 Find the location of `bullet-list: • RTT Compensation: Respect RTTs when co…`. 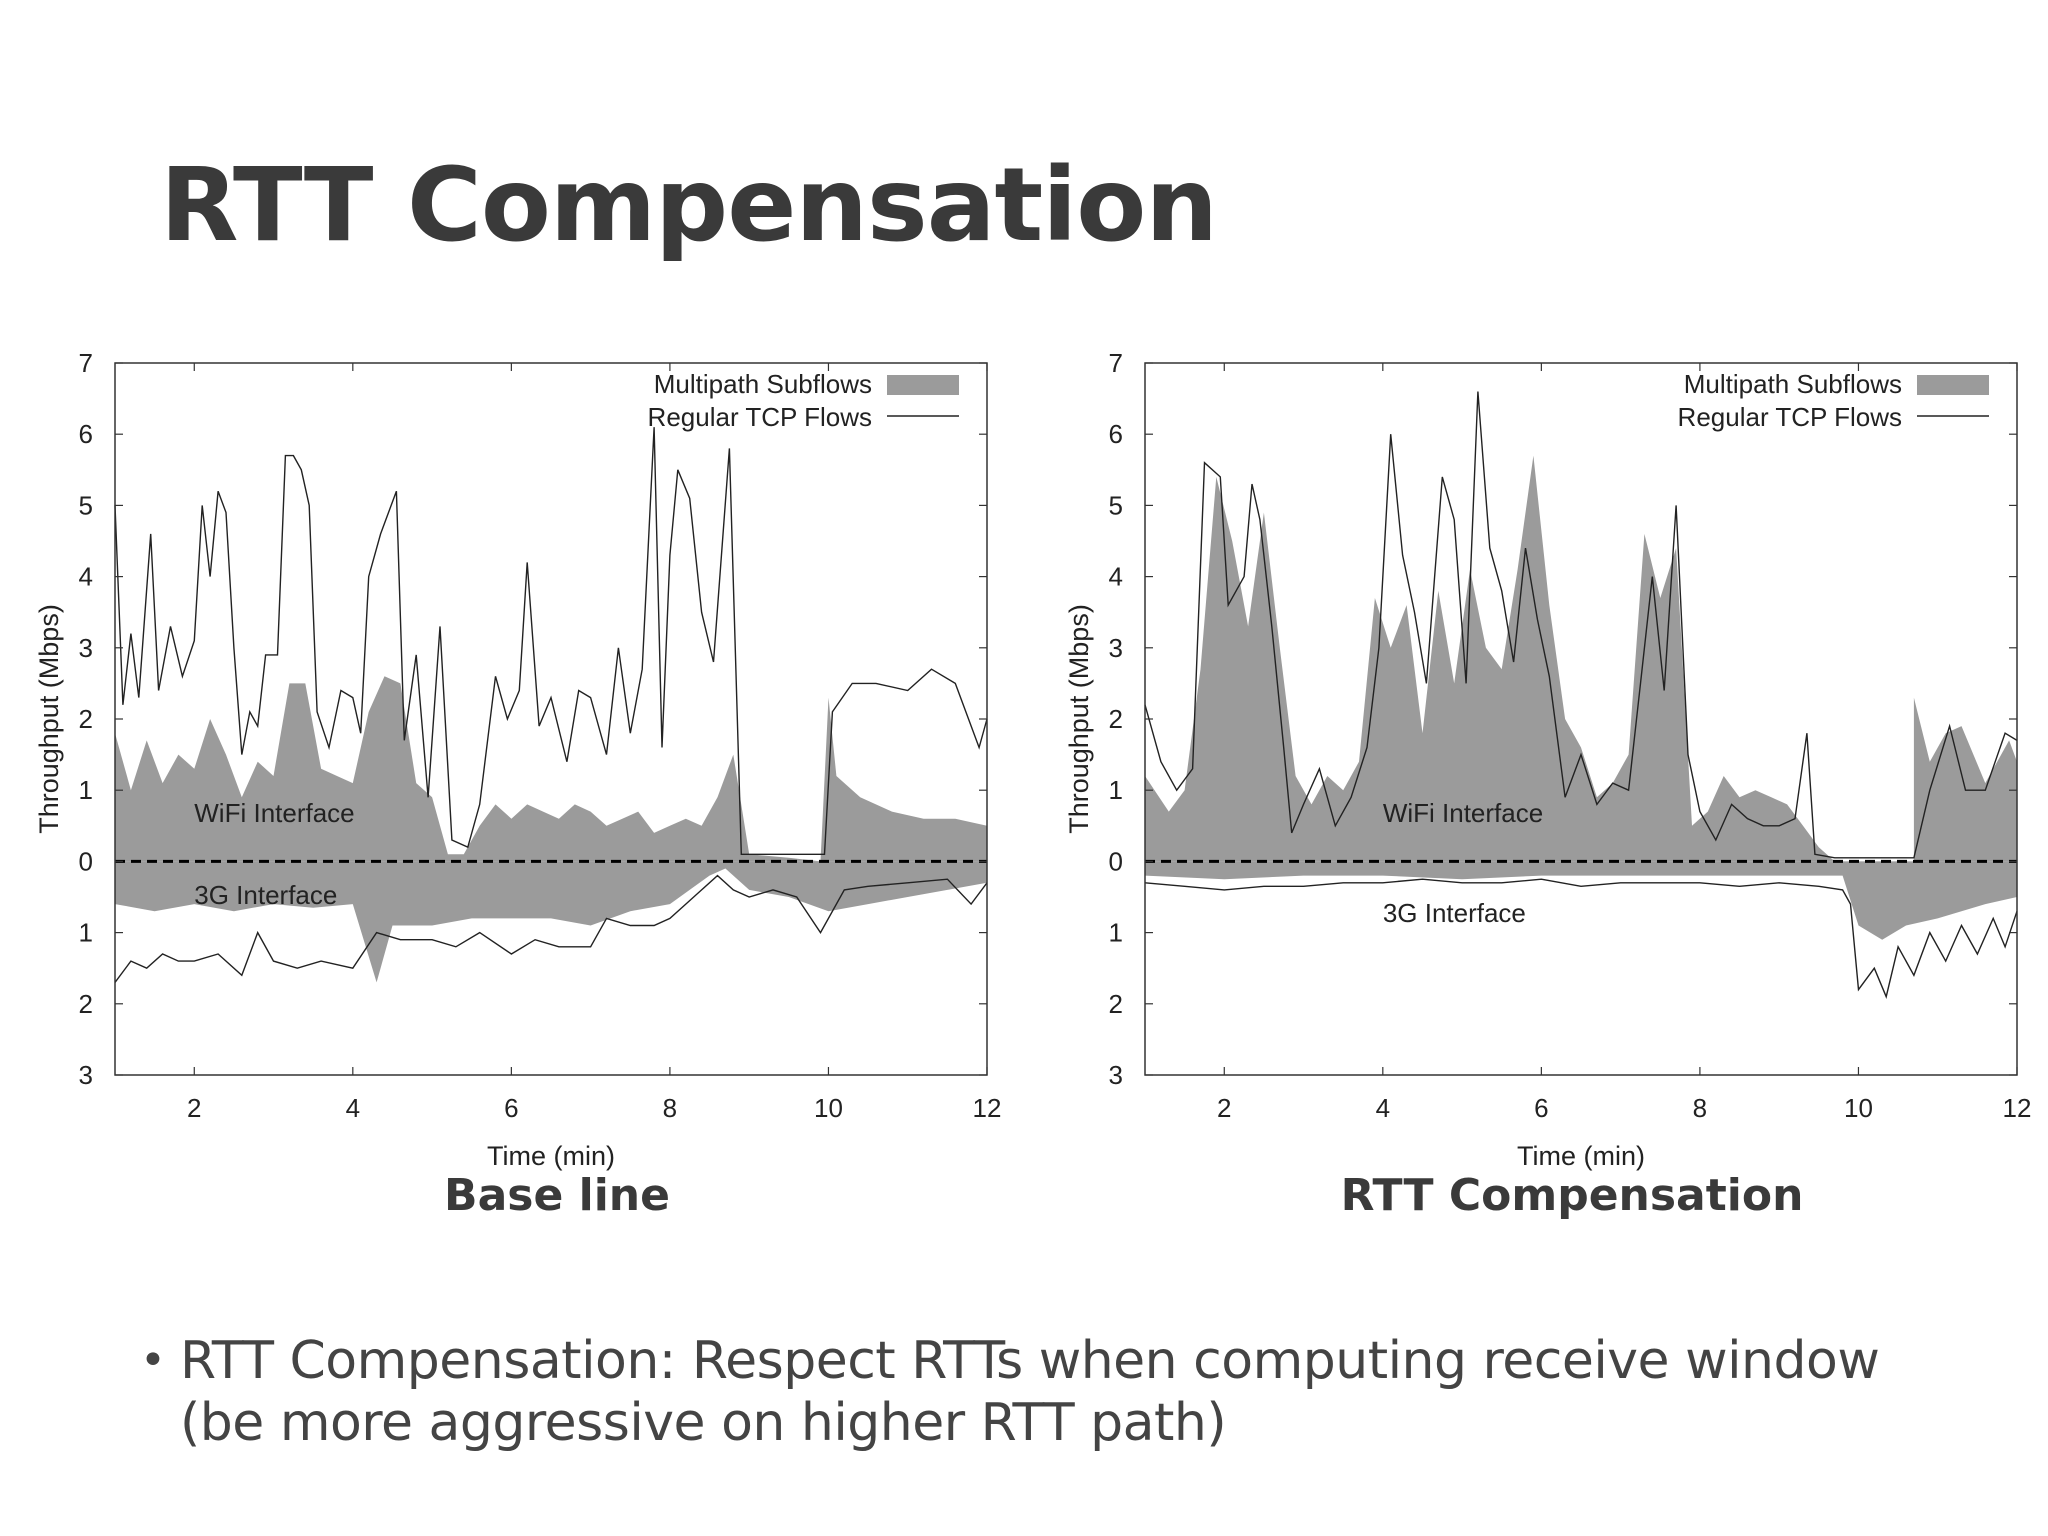

bullet-list: • RTT Compensation: Respect RTTs when co… is located at coordinates (1070, 1392).